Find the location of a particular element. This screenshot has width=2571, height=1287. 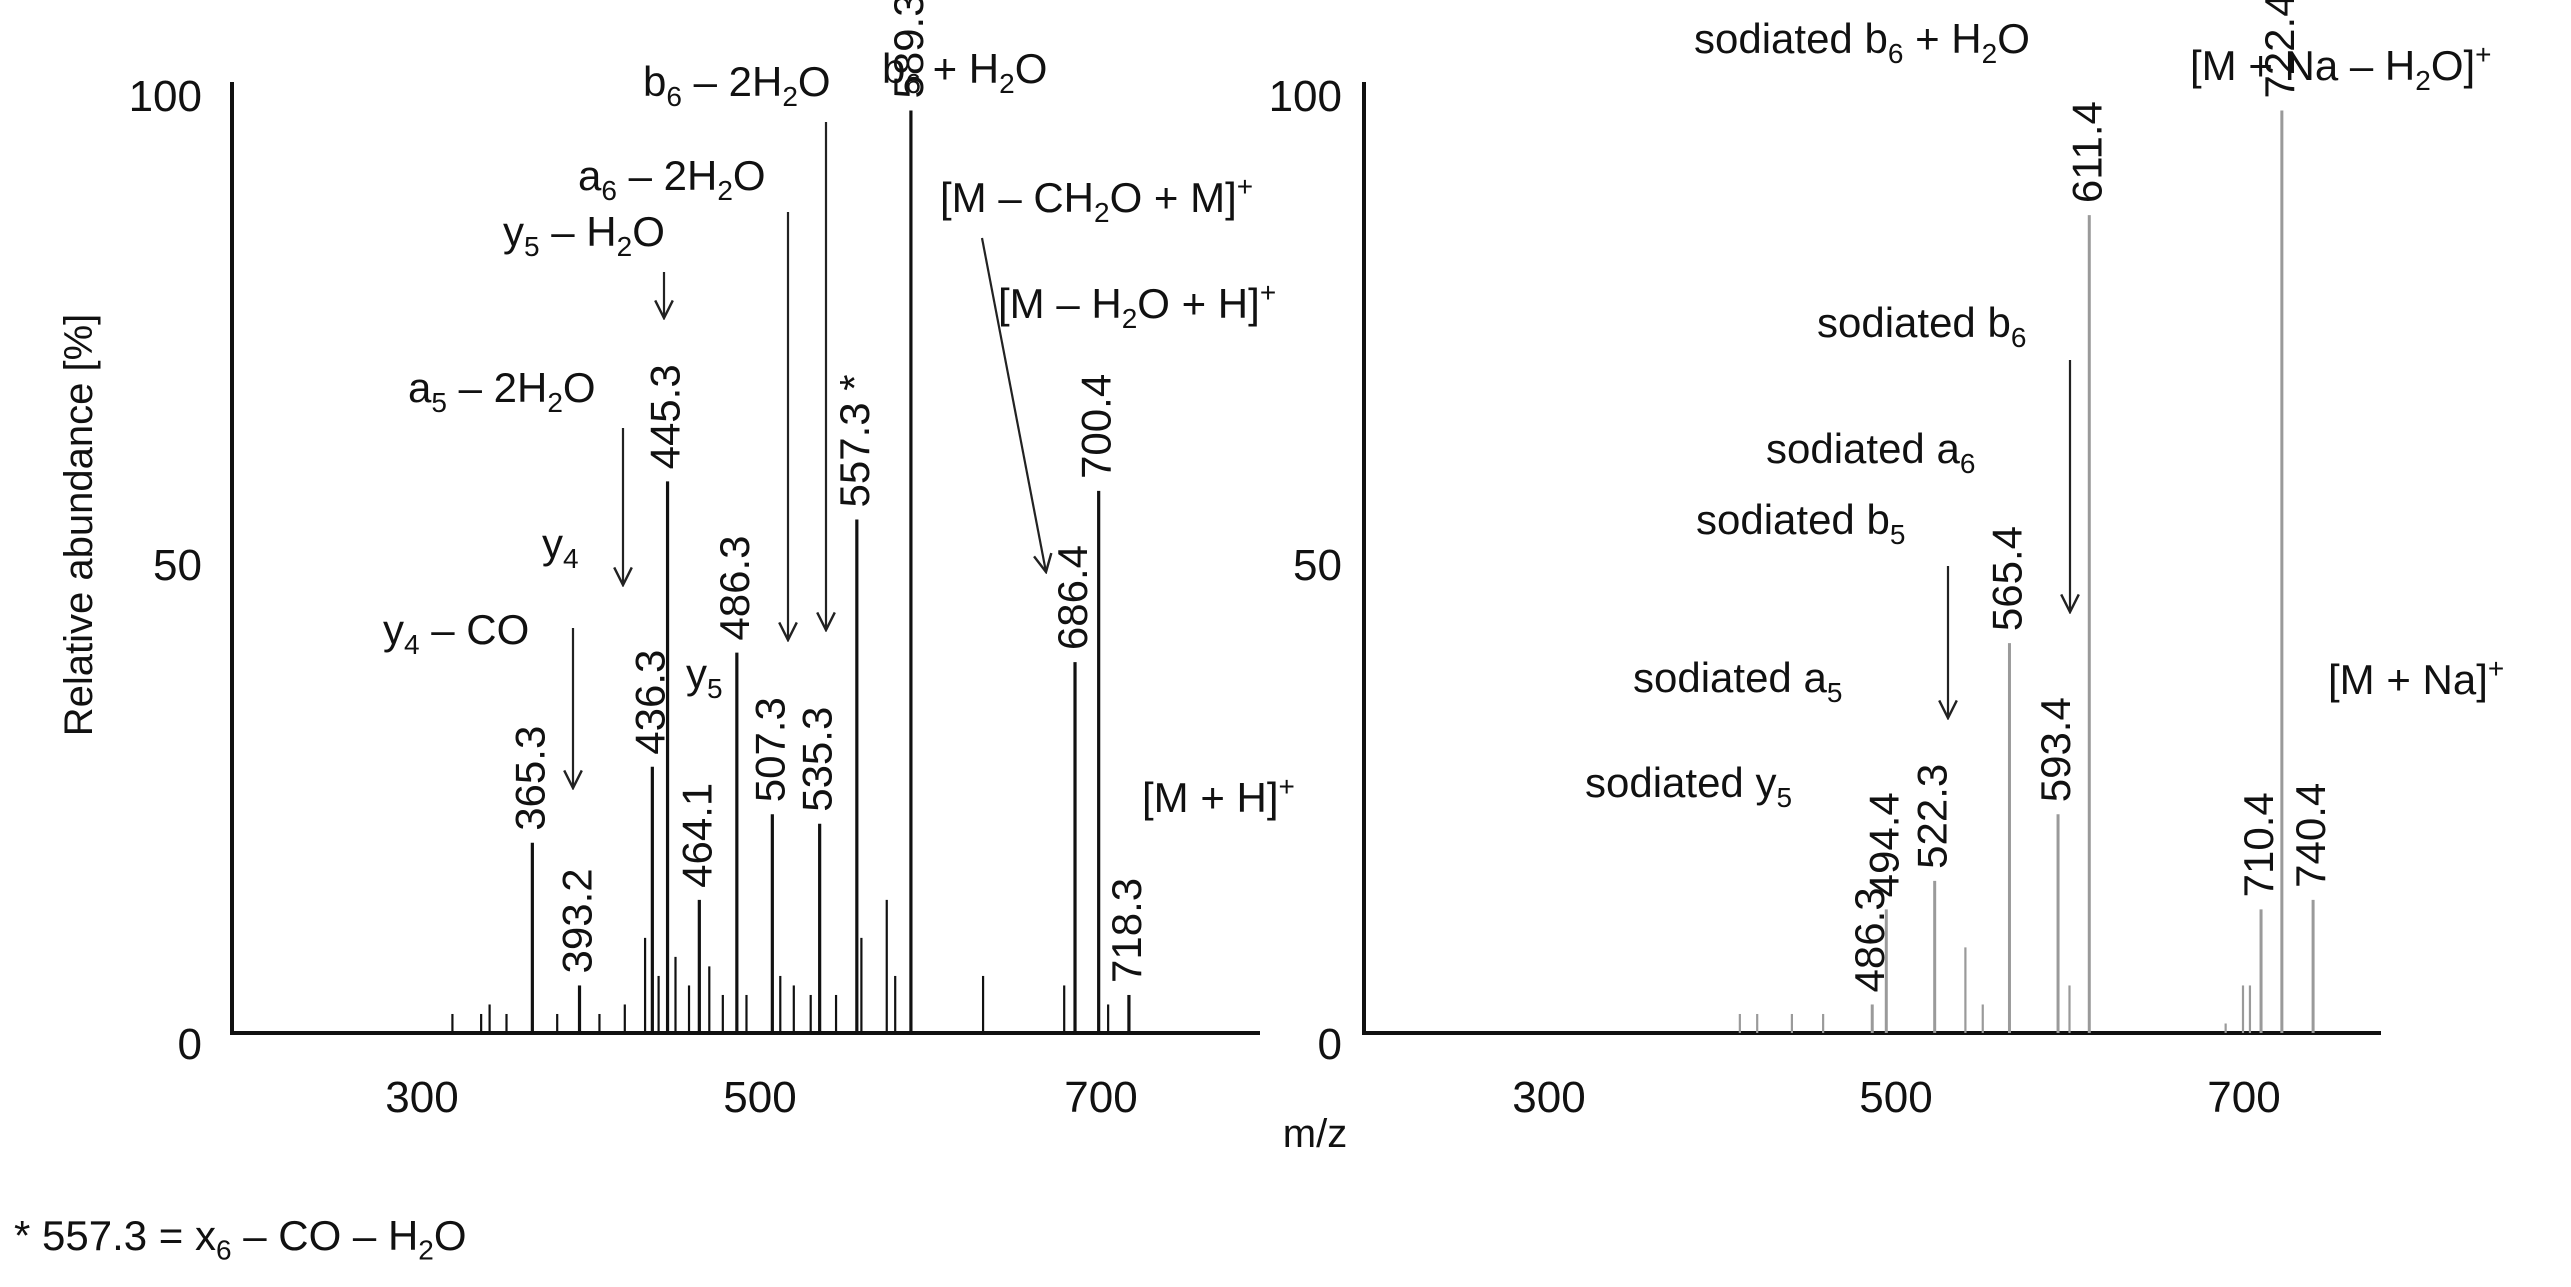

peak-label-722.4: 722.4 is located at coordinates (2279, 49).